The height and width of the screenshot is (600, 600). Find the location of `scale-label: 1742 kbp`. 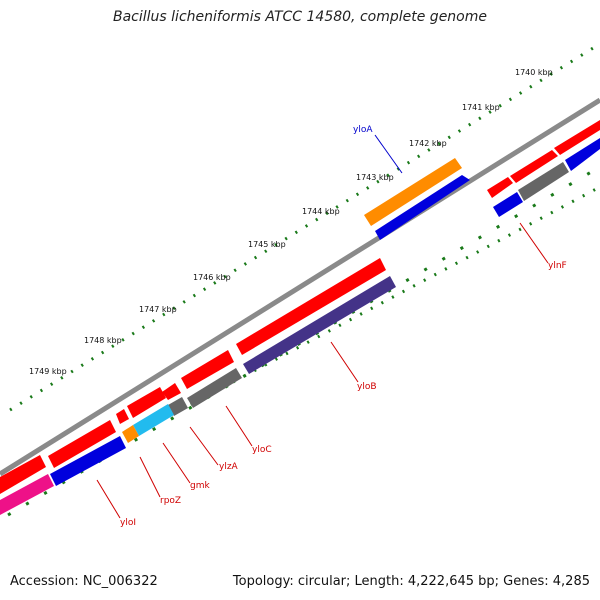

scale-label: 1742 kbp is located at coordinates (428, 143).